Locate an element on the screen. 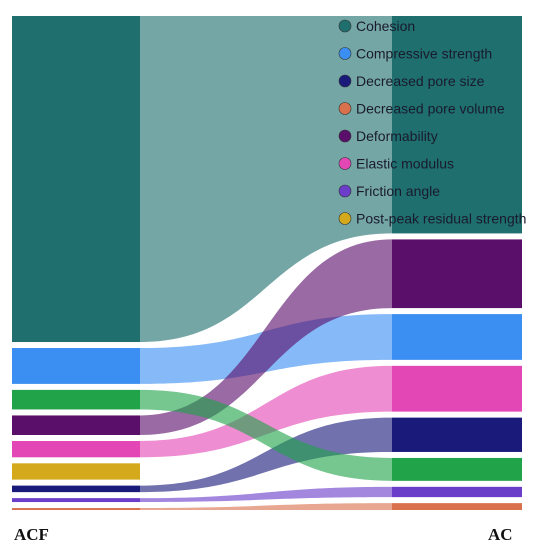 This screenshot has height=549, width=550. node-ac-green is located at coordinates (457, 469).